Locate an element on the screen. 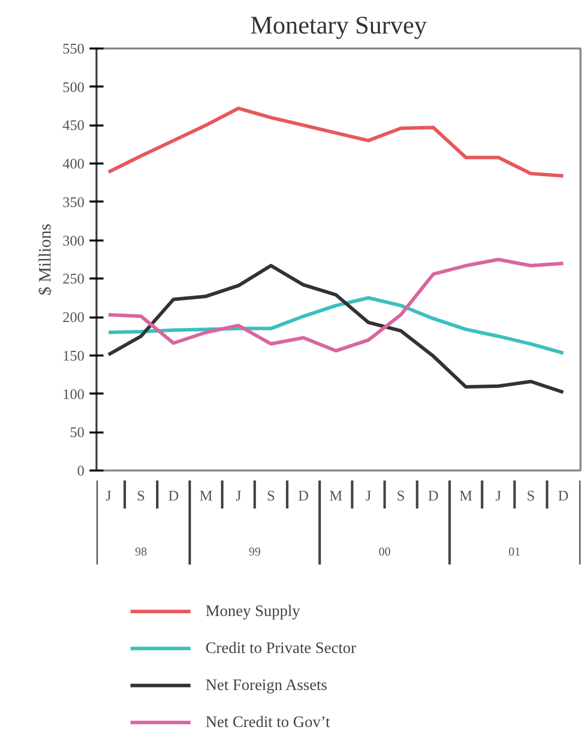 This screenshot has width=583, height=734. text: 99 is located at coordinates (254, 551).